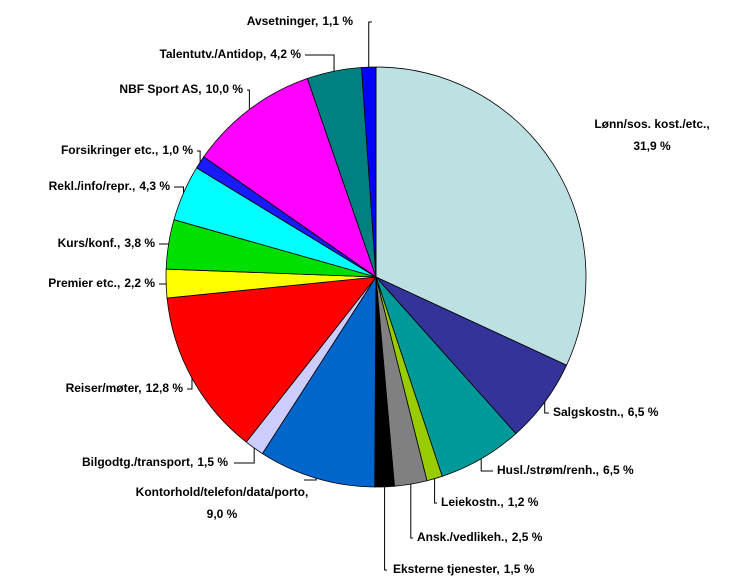 The image size is (755, 582). Describe the element at coordinates (651, 124) in the screenshot. I see `category-label: Lønn/sos. kost./etc.,` at that location.